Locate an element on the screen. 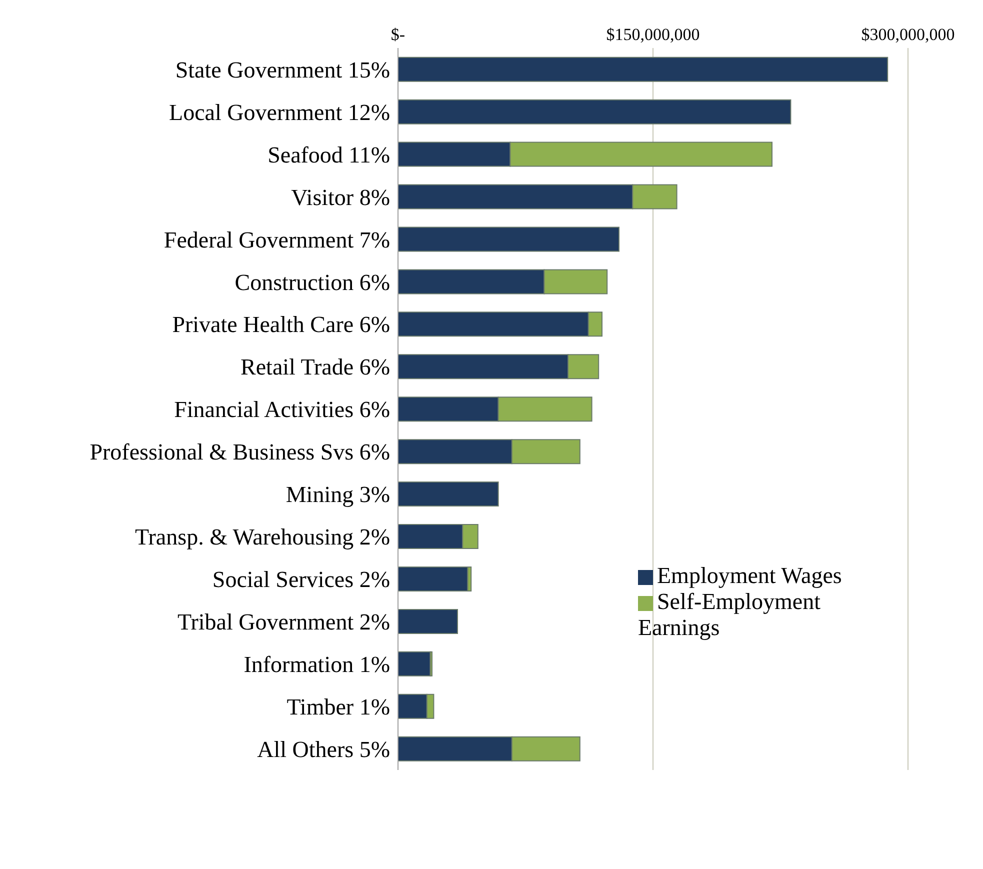 This screenshot has height=869, width=983. y-tick-label: Financial Activities 6% is located at coordinates (282, 409).